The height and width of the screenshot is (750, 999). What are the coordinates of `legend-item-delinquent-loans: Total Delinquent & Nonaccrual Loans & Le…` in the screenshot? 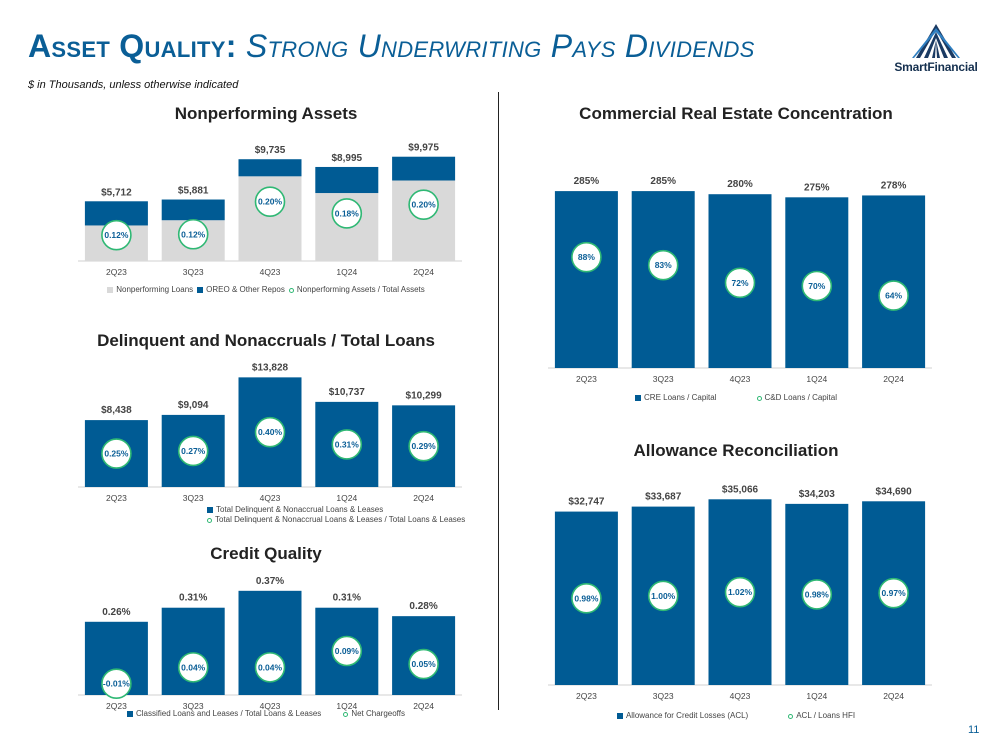 It's located at (295, 510).